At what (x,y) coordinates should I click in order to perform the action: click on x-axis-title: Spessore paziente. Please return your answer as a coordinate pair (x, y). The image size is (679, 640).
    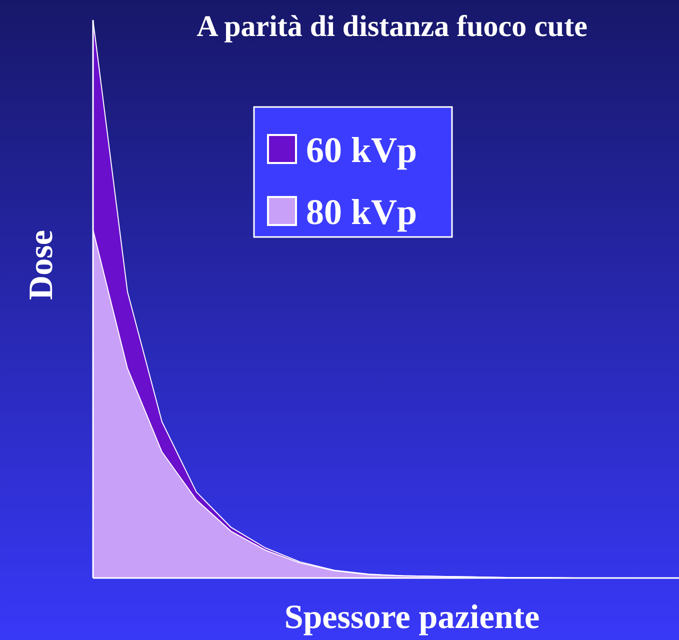
    Looking at the image, I should click on (412, 617).